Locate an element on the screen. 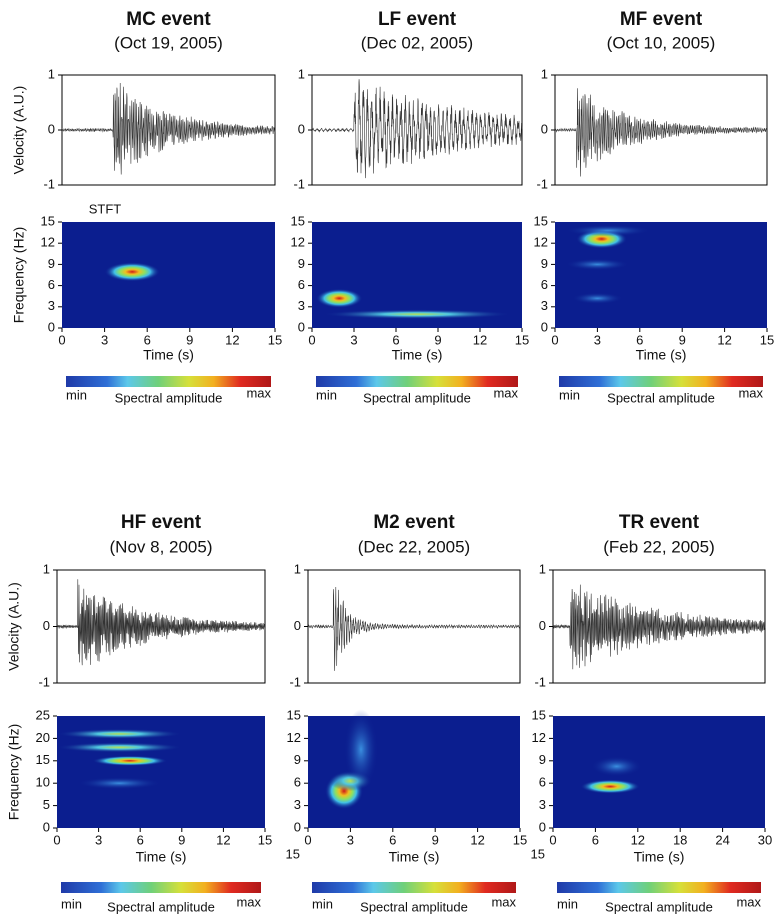 The image size is (777, 917). panel-title: M2 event is located at coordinates (414, 522).